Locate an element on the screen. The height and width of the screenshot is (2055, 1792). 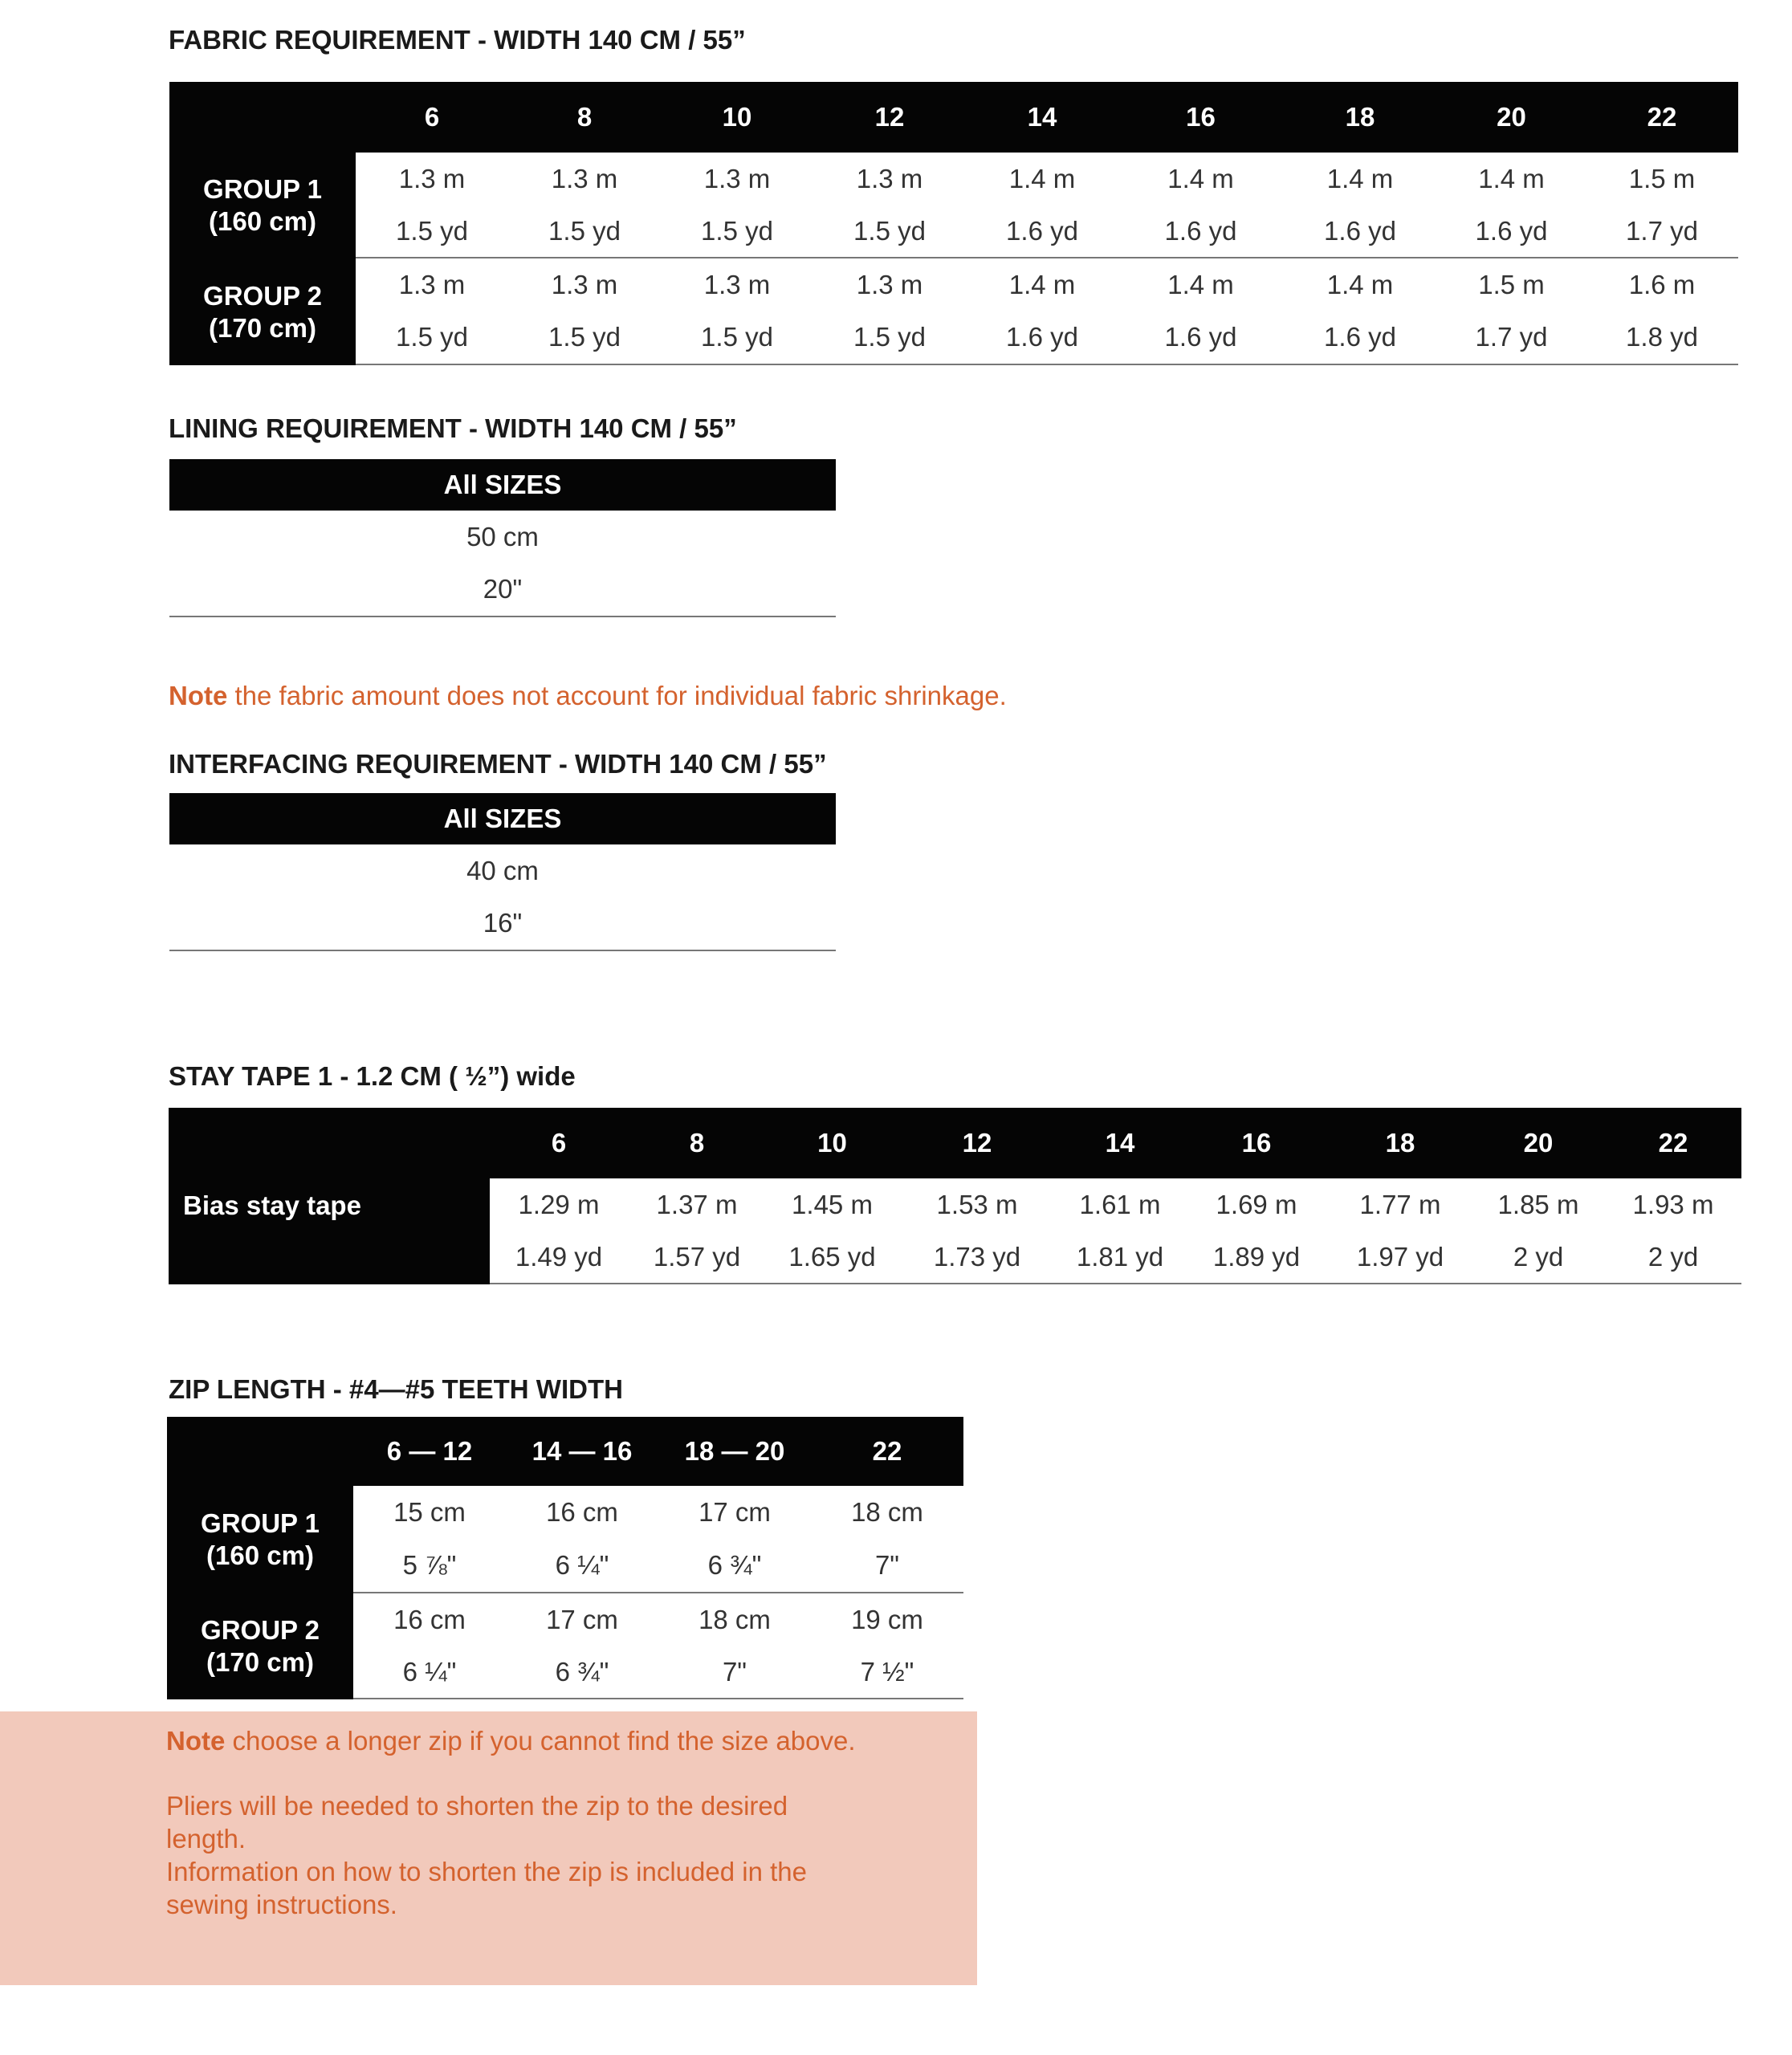
zip-title: ZIP LENGTH - #4—#5 TEETH WIDTH is located at coordinates (396, 1389).